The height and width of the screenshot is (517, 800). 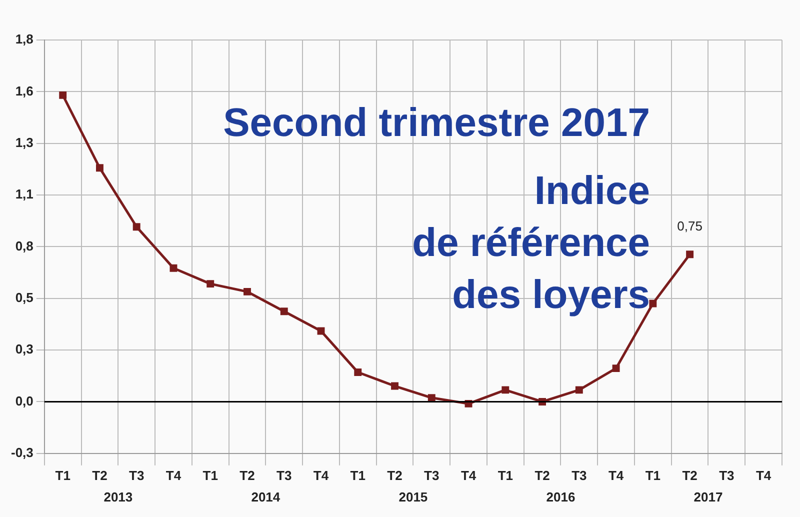 What do you see at coordinates (561, 496) in the screenshot?
I see `text: 2016` at bounding box center [561, 496].